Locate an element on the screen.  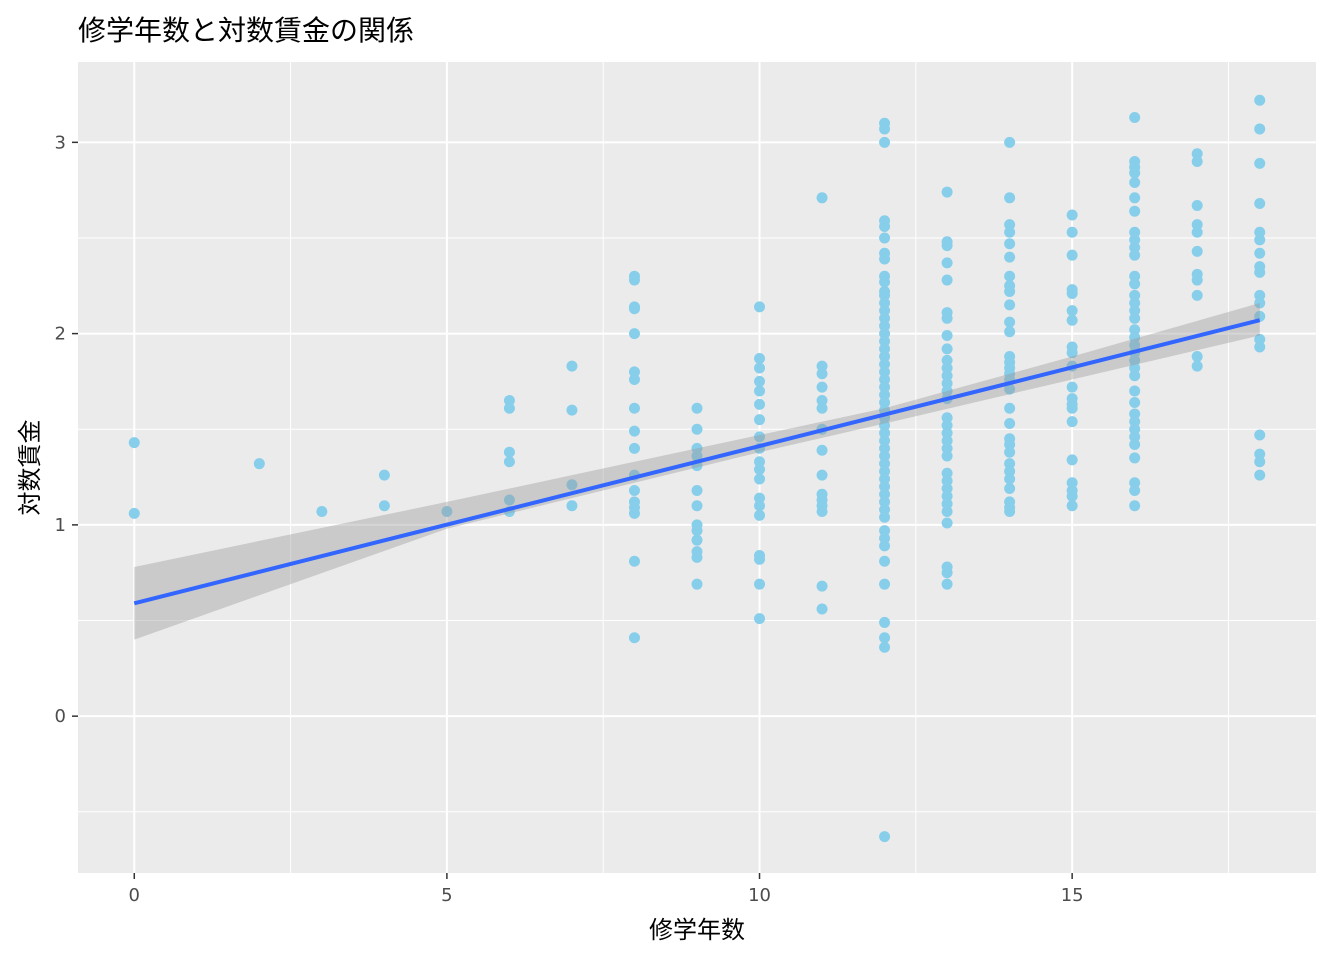
x-tick-label: 15 is located at coordinates (1072, 895).